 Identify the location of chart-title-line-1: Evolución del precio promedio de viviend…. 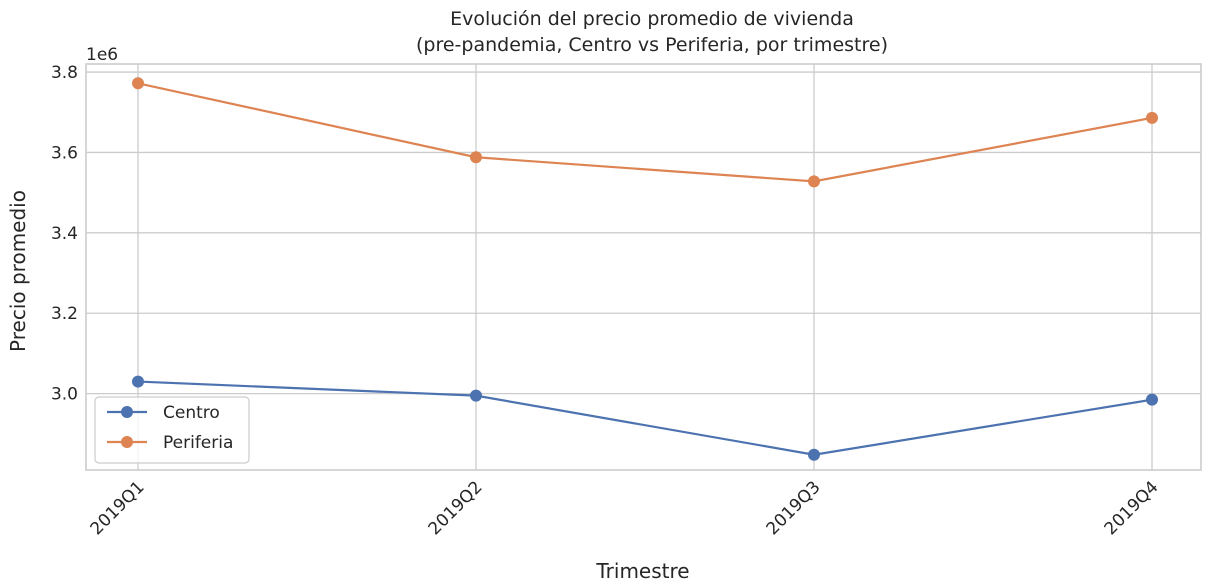
(652, 19).